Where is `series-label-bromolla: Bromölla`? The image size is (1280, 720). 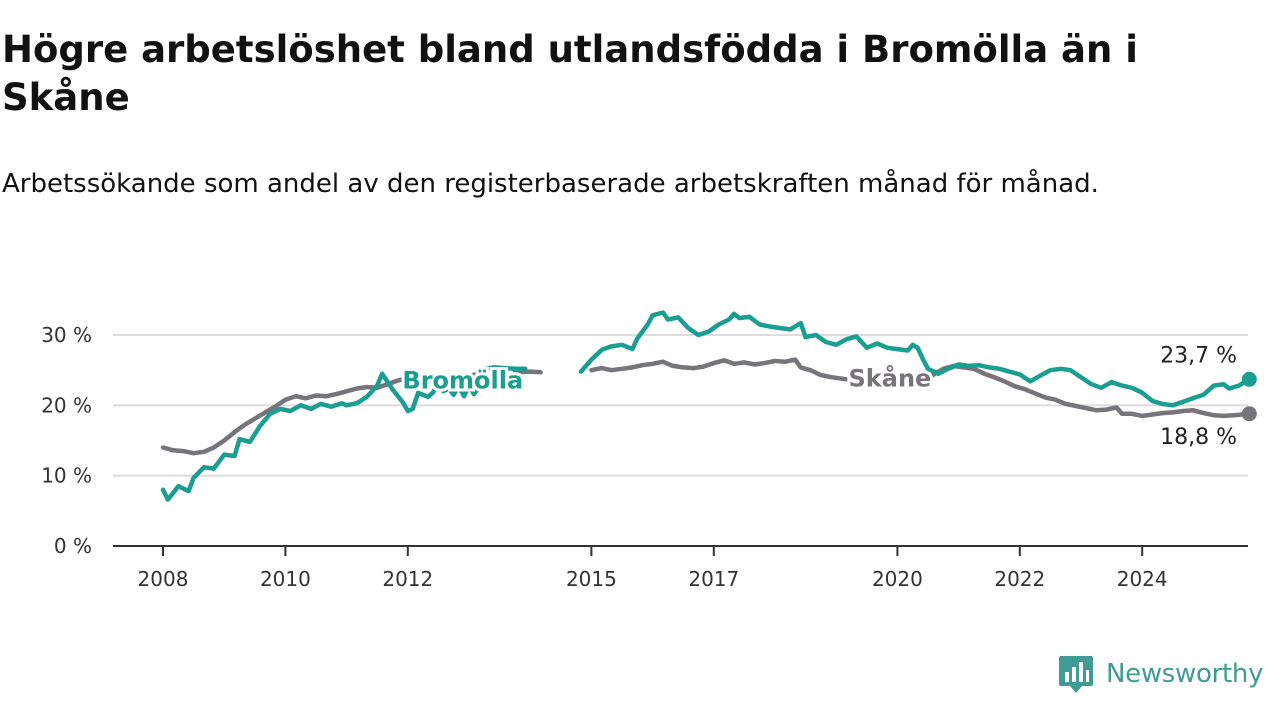 series-label-bromolla: Bromölla is located at coordinates (462, 381).